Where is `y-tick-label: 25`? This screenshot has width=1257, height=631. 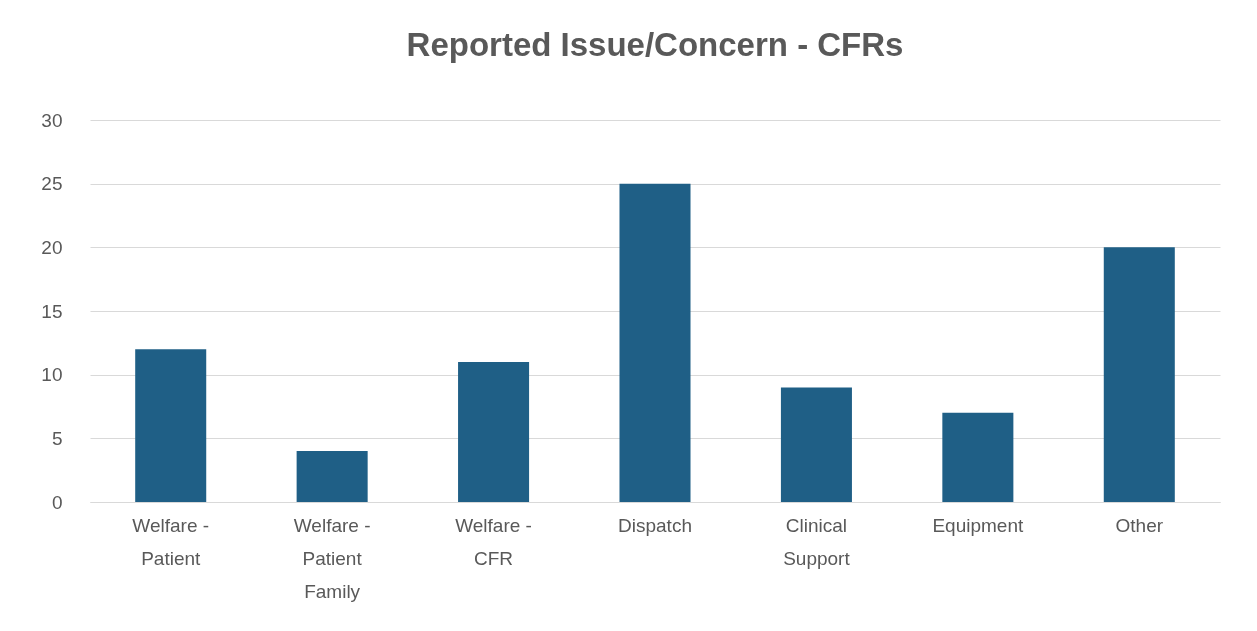
y-tick-label: 25 is located at coordinates (52, 184).